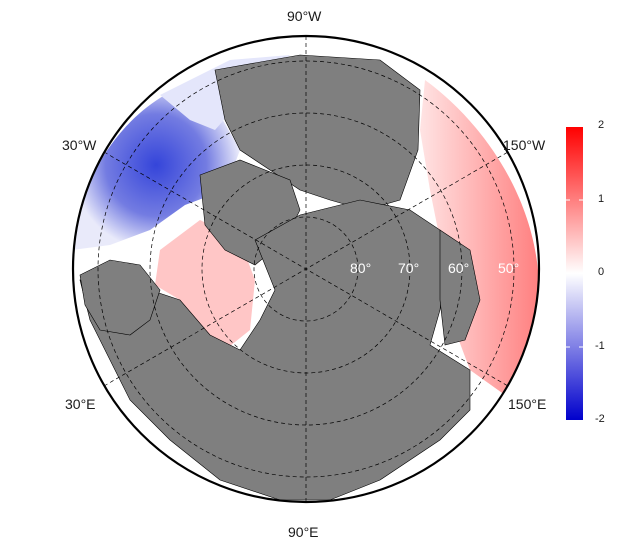 Image resolution: width=625 pixels, height=552 pixels. What do you see at coordinates (600, 346) in the screenshot?
I see `colorbar-label-neg1: -1` at bounding box center [600, 346].